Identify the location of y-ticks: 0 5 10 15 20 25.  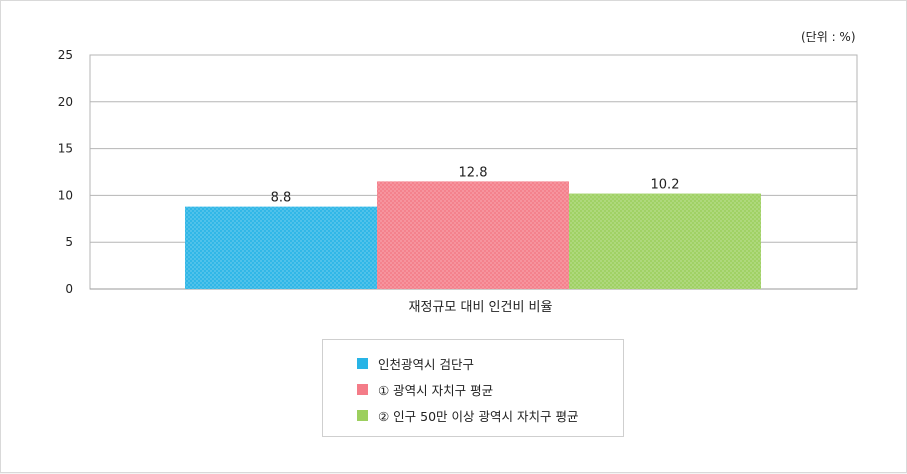
(65, 172).